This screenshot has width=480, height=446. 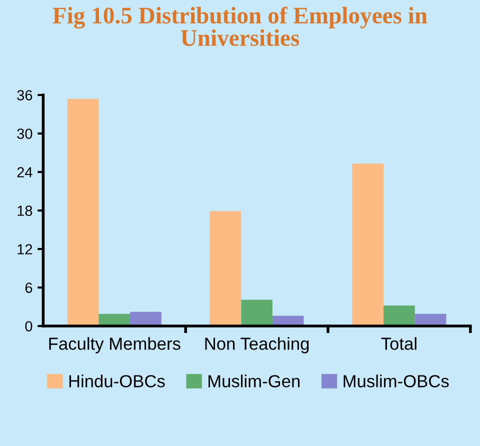 I want to click on x-tick-label: Non Teaching, so click(x=257, y=345).